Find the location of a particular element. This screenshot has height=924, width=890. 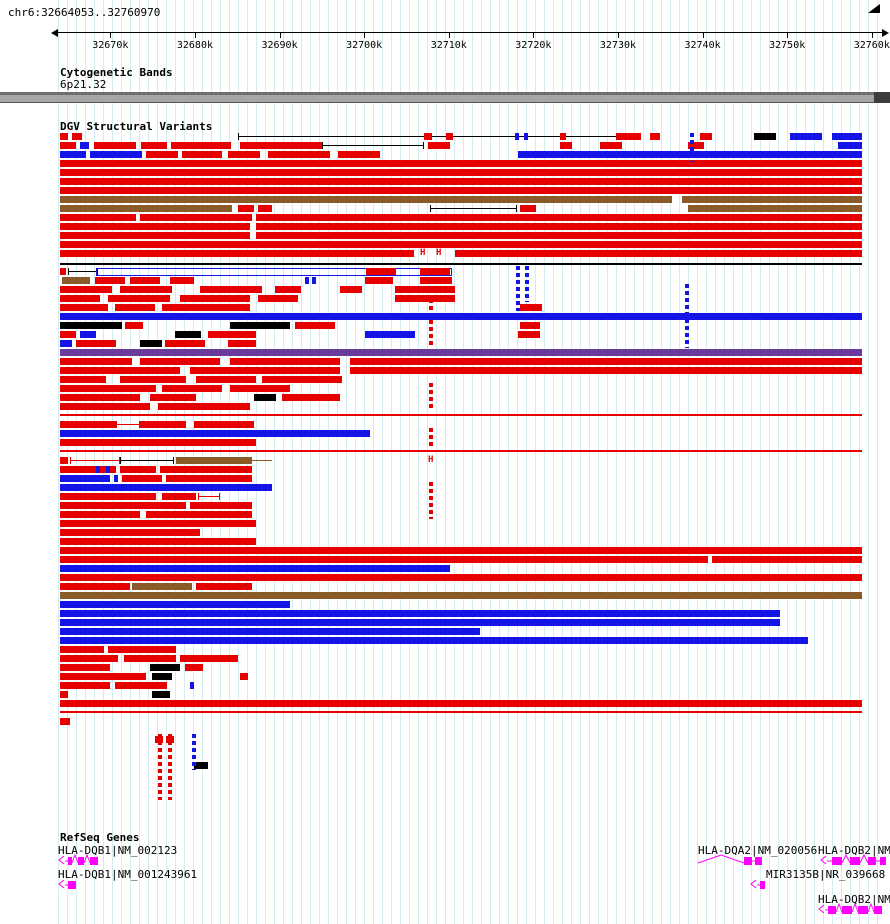

inversion-marker: H is located at coordinates (439, 253).